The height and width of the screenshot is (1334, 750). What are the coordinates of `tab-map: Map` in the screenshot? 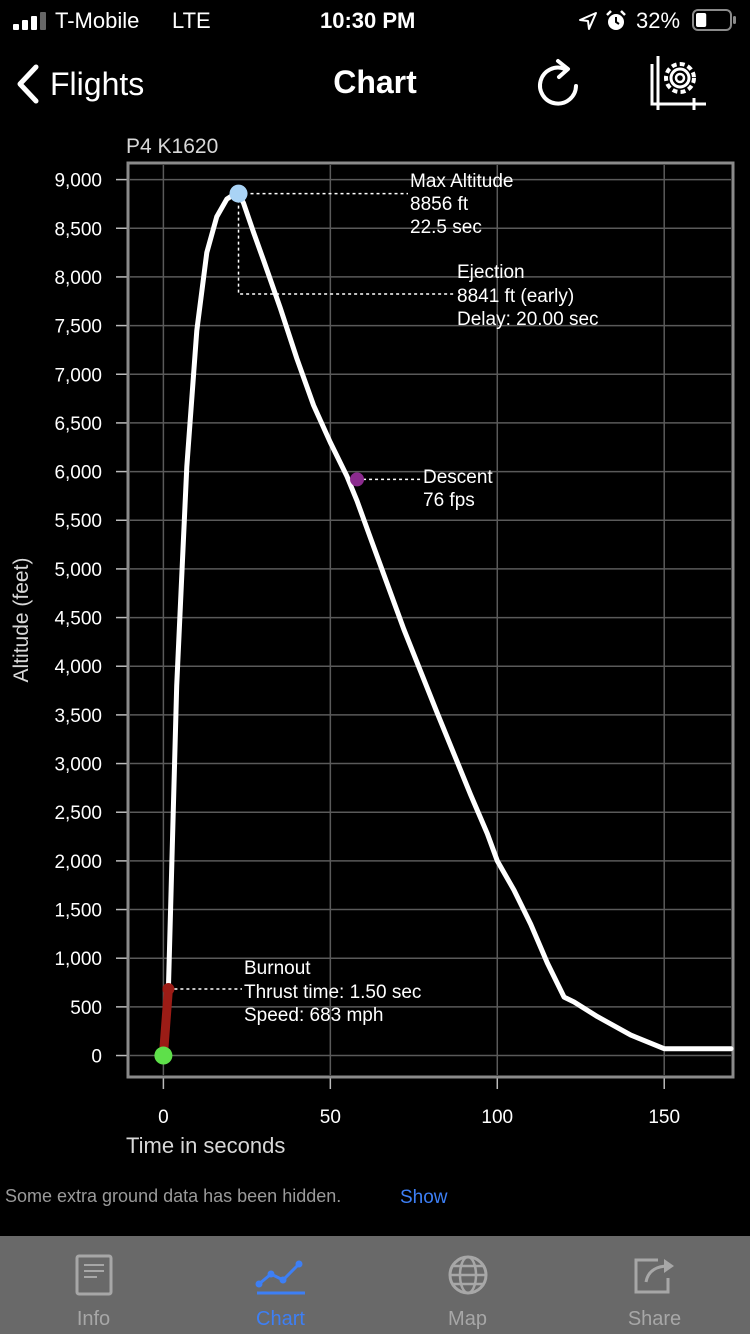 It's located at (467, 1285).